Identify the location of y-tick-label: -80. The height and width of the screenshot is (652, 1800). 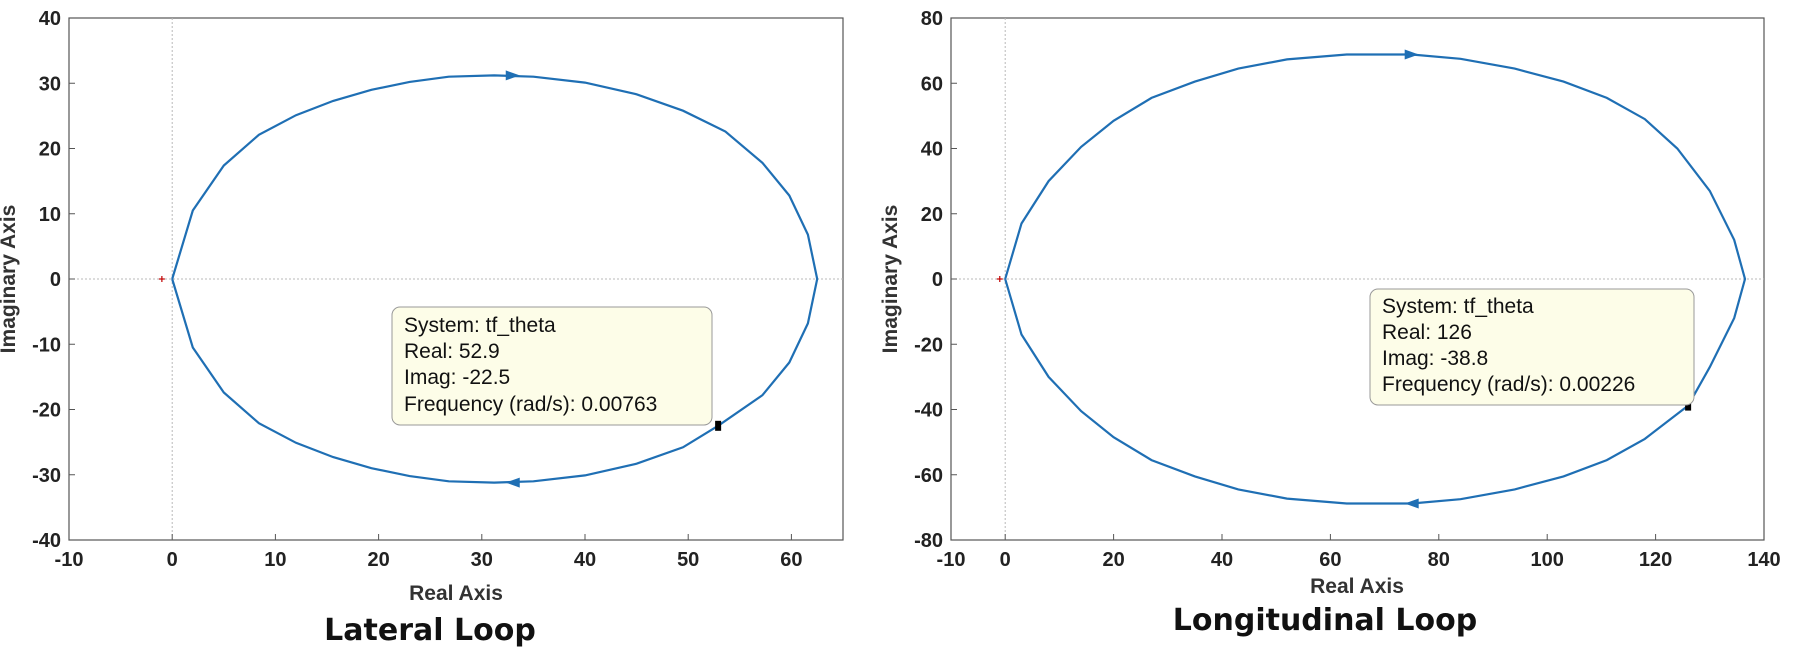
(928, 541).